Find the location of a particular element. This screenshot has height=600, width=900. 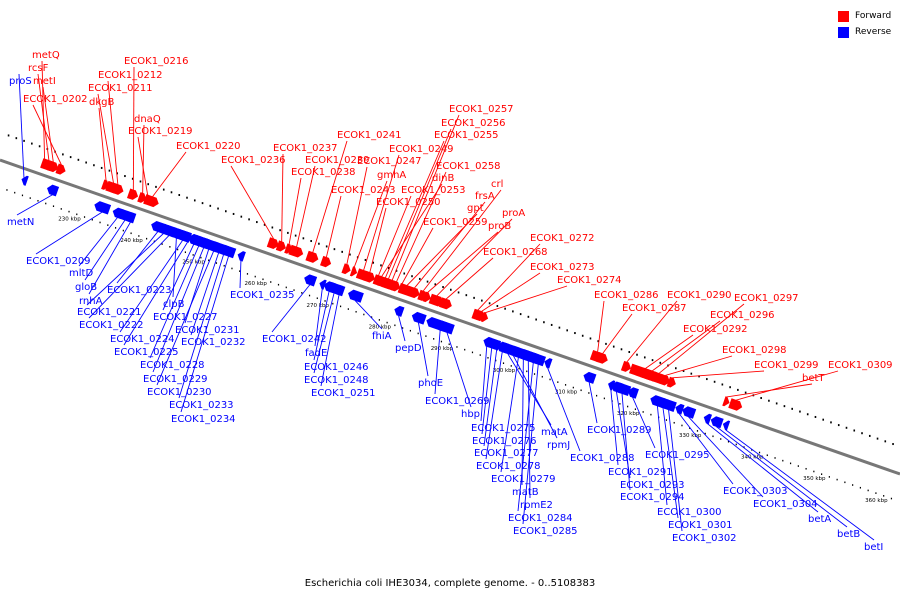

reverse-gene-label: ECOK1_0251 is located at coordinates (343, 393).